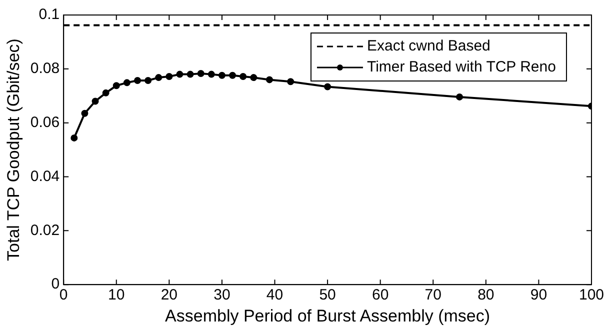 The width and height of the screenshot is (606, 327). Describe the element at coordinates (49, 15) in the screenshot. I see `y-tick-label: 0.1` at that location.